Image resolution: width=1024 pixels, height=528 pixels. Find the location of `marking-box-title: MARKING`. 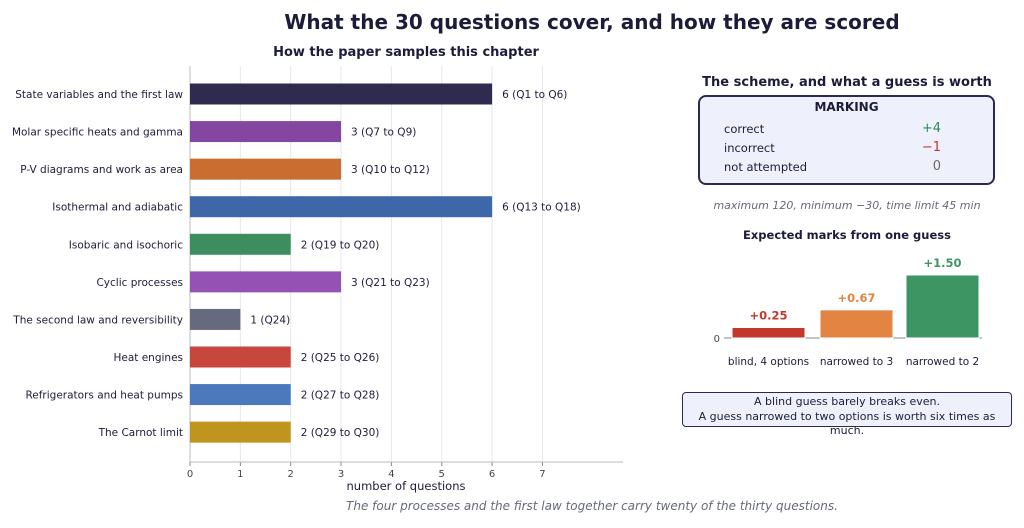

marking-box-title: MARKING is located at coordinates (846, 107).